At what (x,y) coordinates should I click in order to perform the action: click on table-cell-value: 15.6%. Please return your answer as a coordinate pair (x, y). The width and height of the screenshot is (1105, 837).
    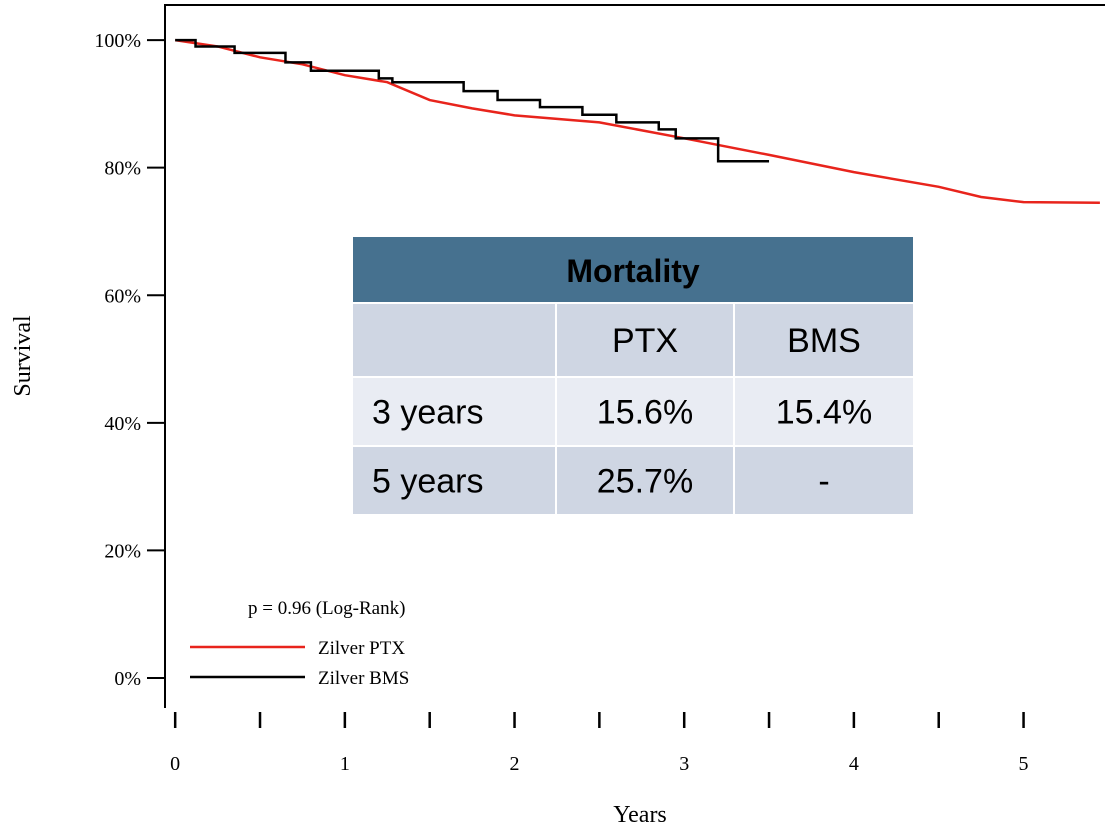
    Looking at the image, I should click on (645, 413).